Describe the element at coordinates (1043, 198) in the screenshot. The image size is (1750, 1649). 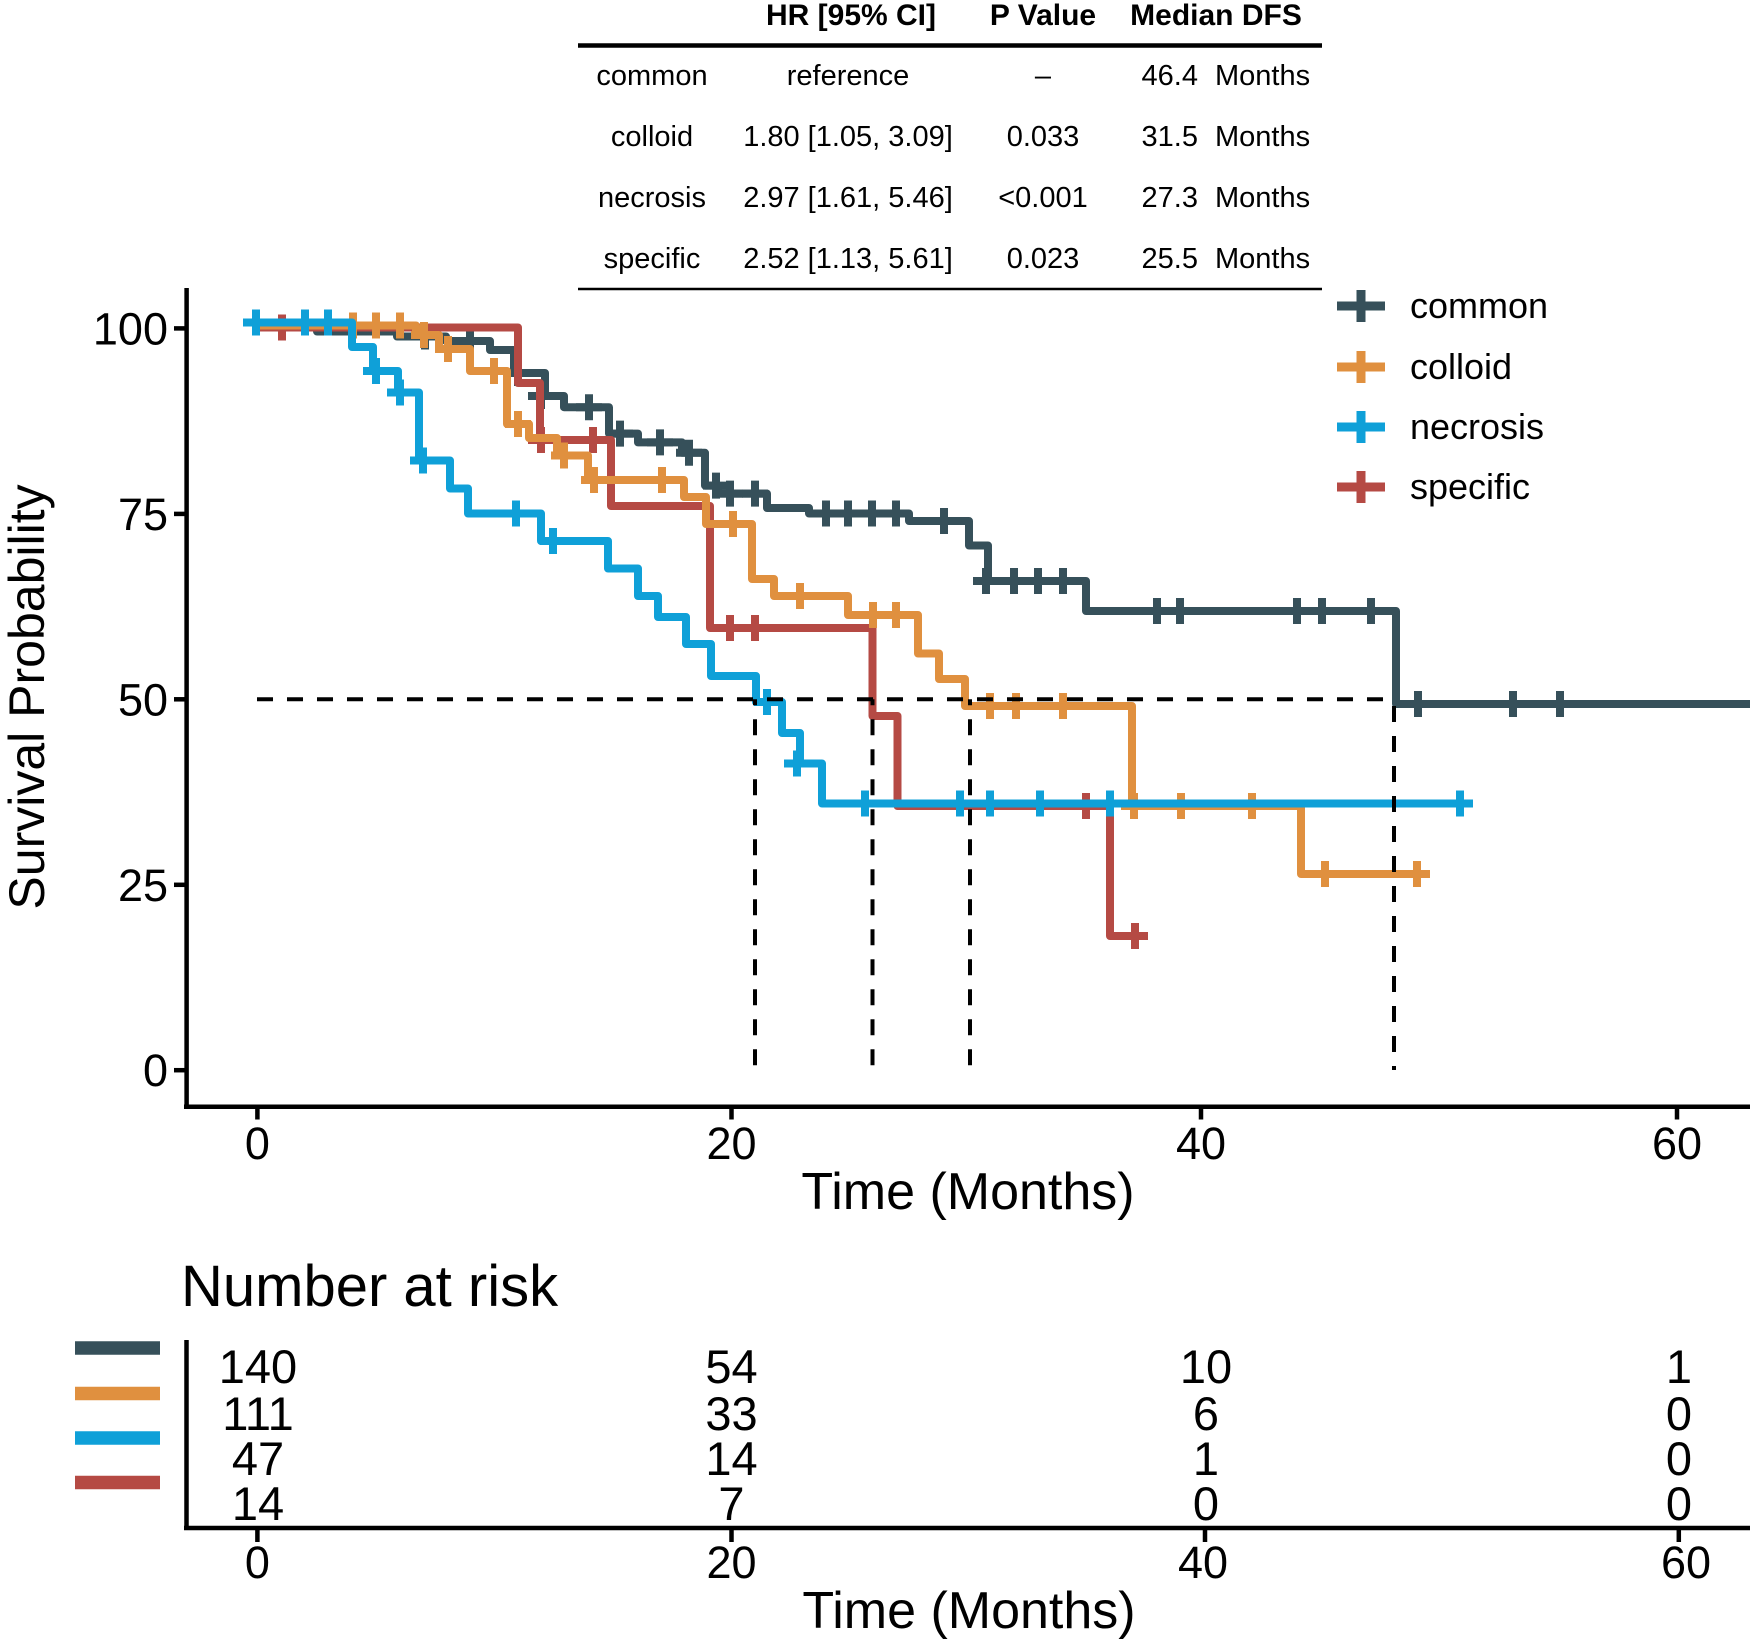
I see `svg-text: <0.001` at that location.